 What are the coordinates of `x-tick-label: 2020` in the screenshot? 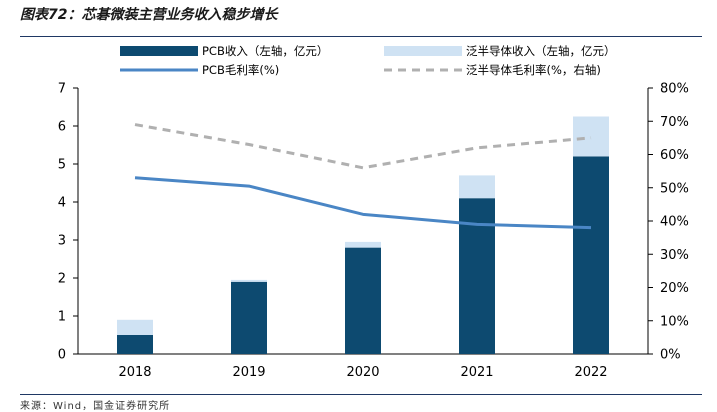 It's located at (362, 372).